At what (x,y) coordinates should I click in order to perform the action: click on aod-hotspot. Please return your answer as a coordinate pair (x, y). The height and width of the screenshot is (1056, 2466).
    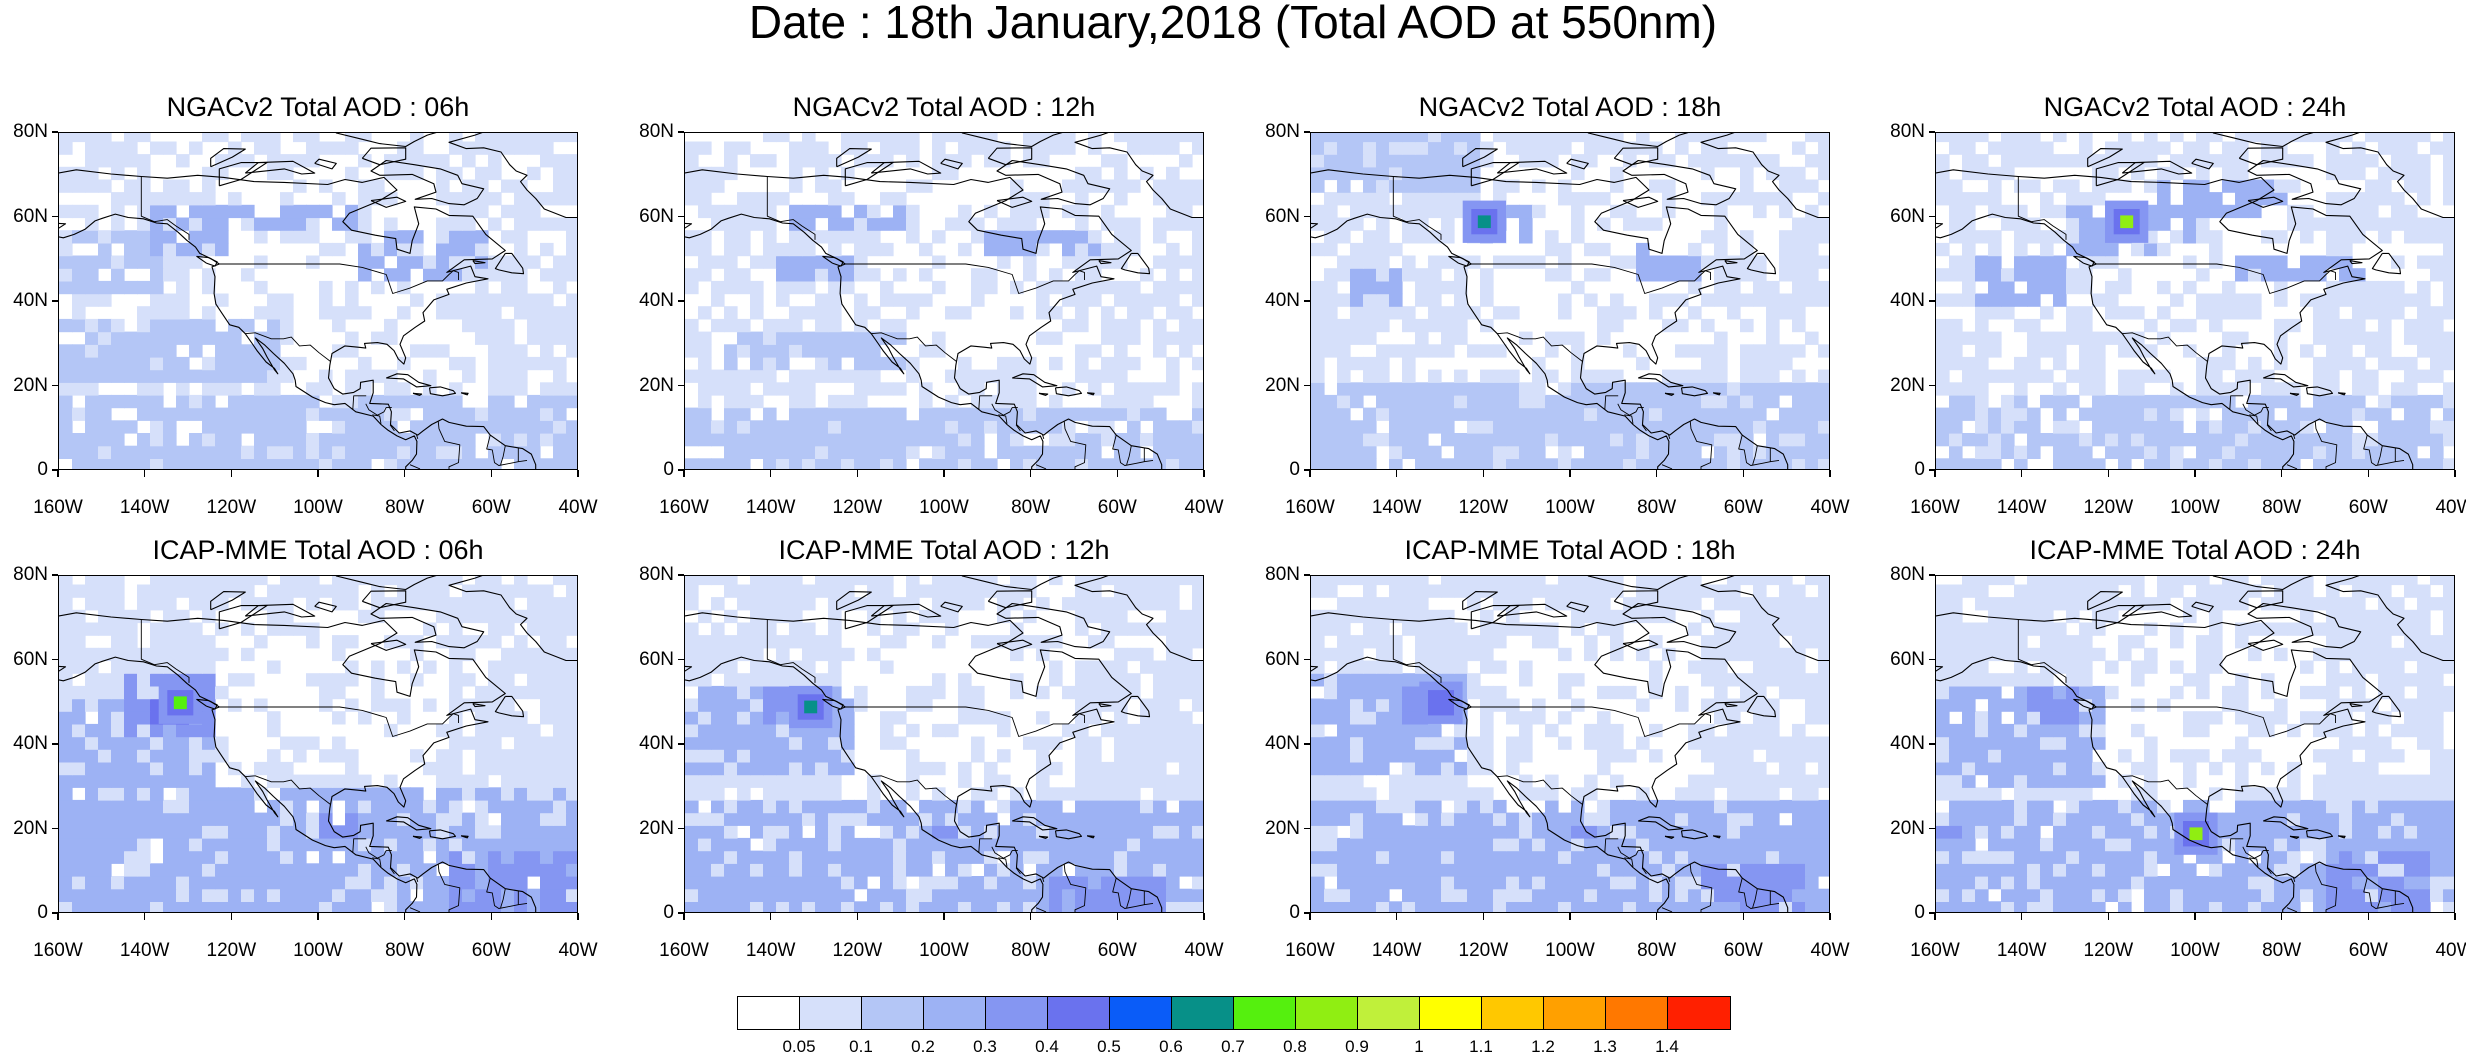
    Looking at the image, I should click on (180, 702).